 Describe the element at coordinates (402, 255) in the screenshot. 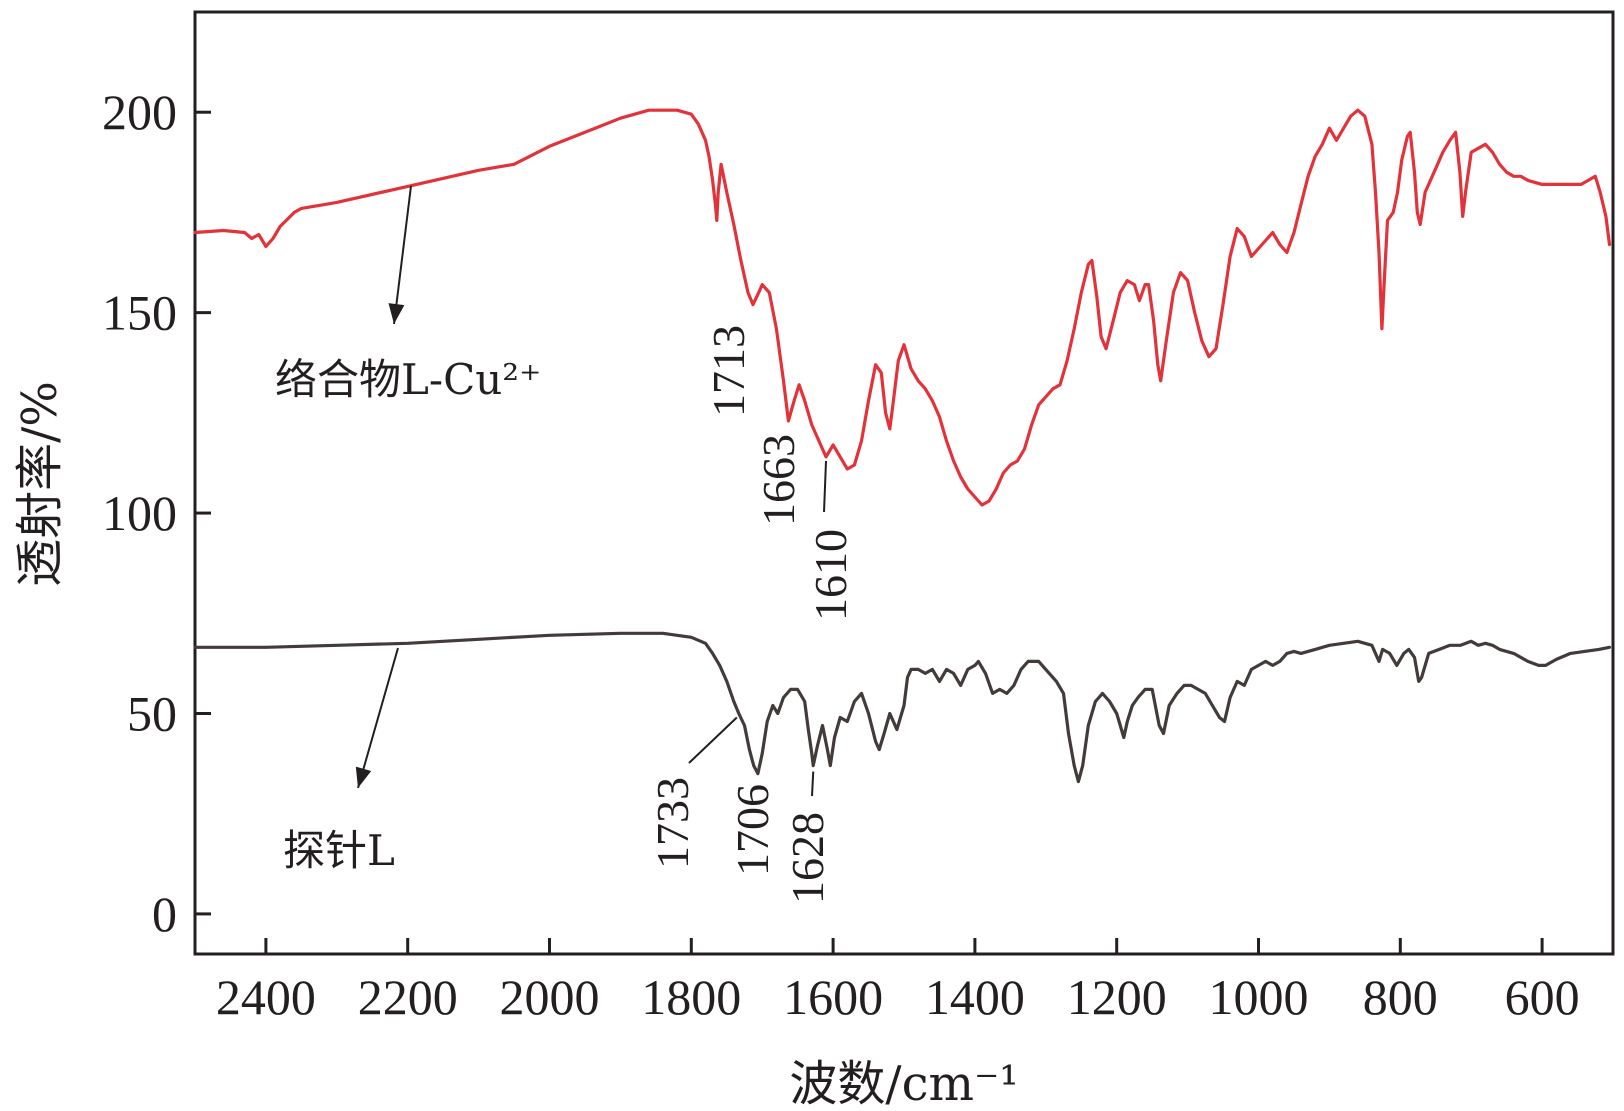

I see `label-arrow-complex` at that location.